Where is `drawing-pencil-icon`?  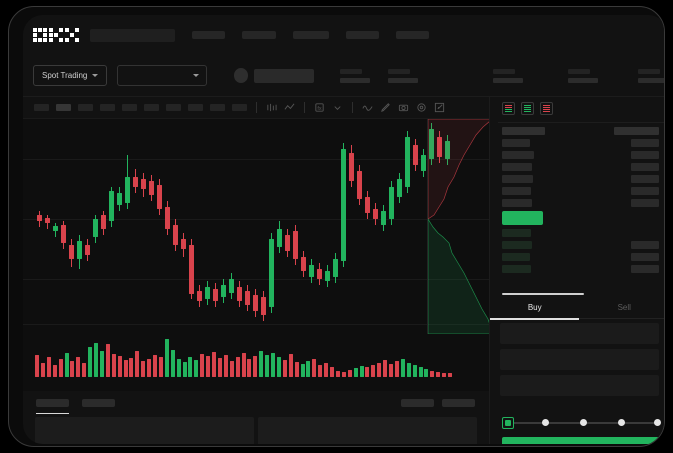 drawing-pencil-icon is located at coordinates (385, 107).